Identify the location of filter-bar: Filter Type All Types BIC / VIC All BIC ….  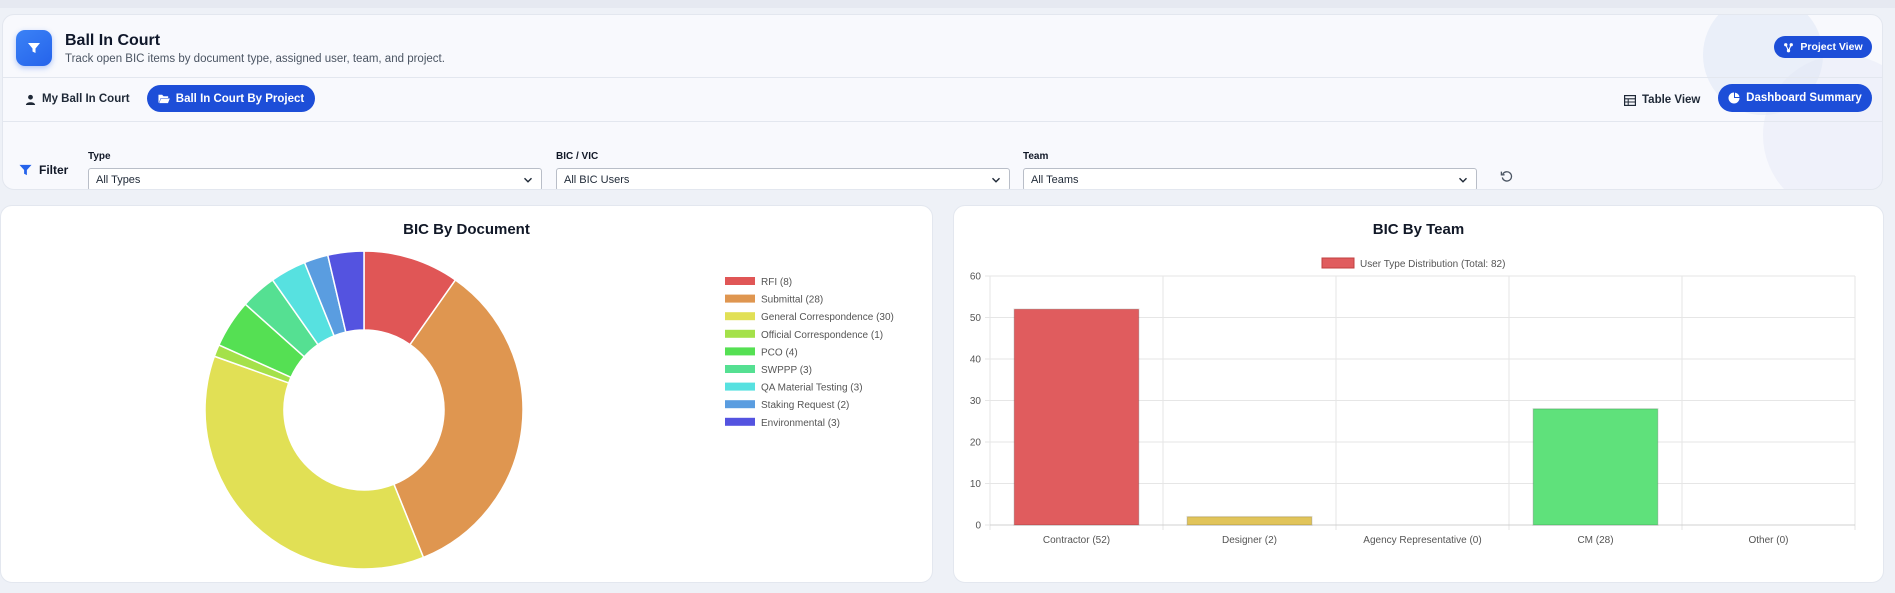
(942, 162).